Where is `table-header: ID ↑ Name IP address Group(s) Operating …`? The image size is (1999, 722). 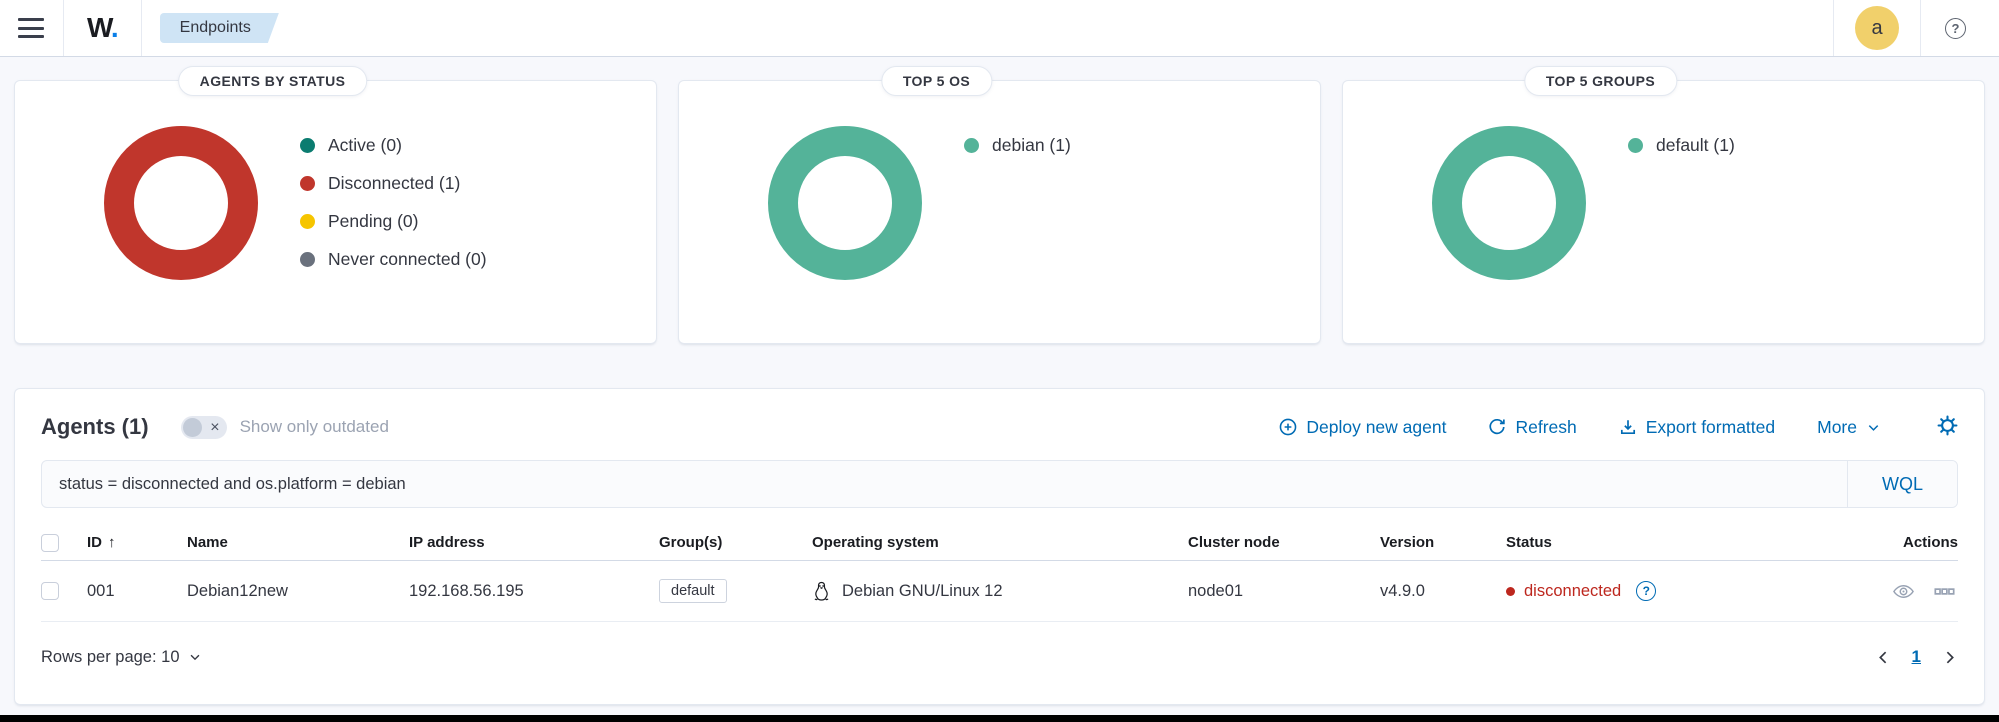
table-header: ID ↑ Name IP address Group(s) Operating … is located at coordinates (999, 543).